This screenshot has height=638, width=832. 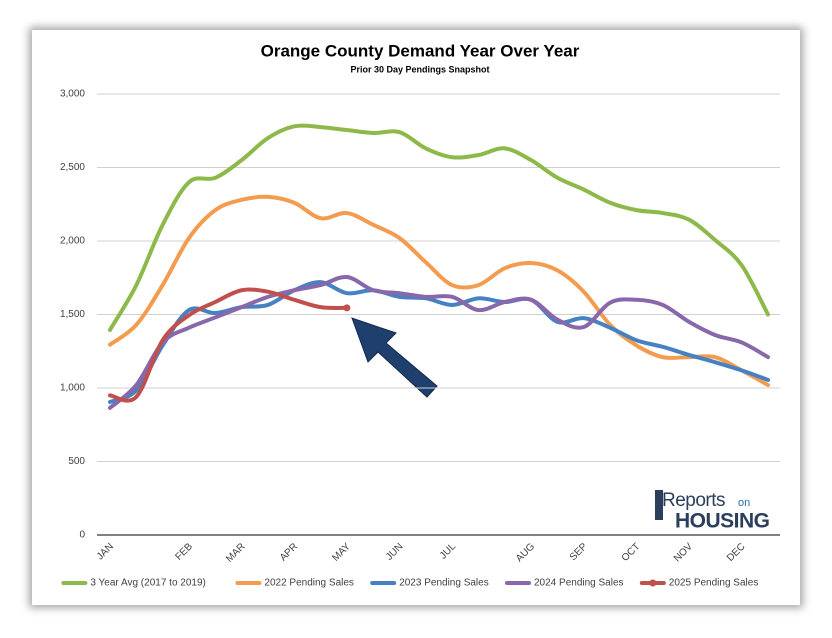 What do you see at coordinates (184, 552) in the screenshot?
I see `x-tick-label: FEB` at bounding box center [184, 552].